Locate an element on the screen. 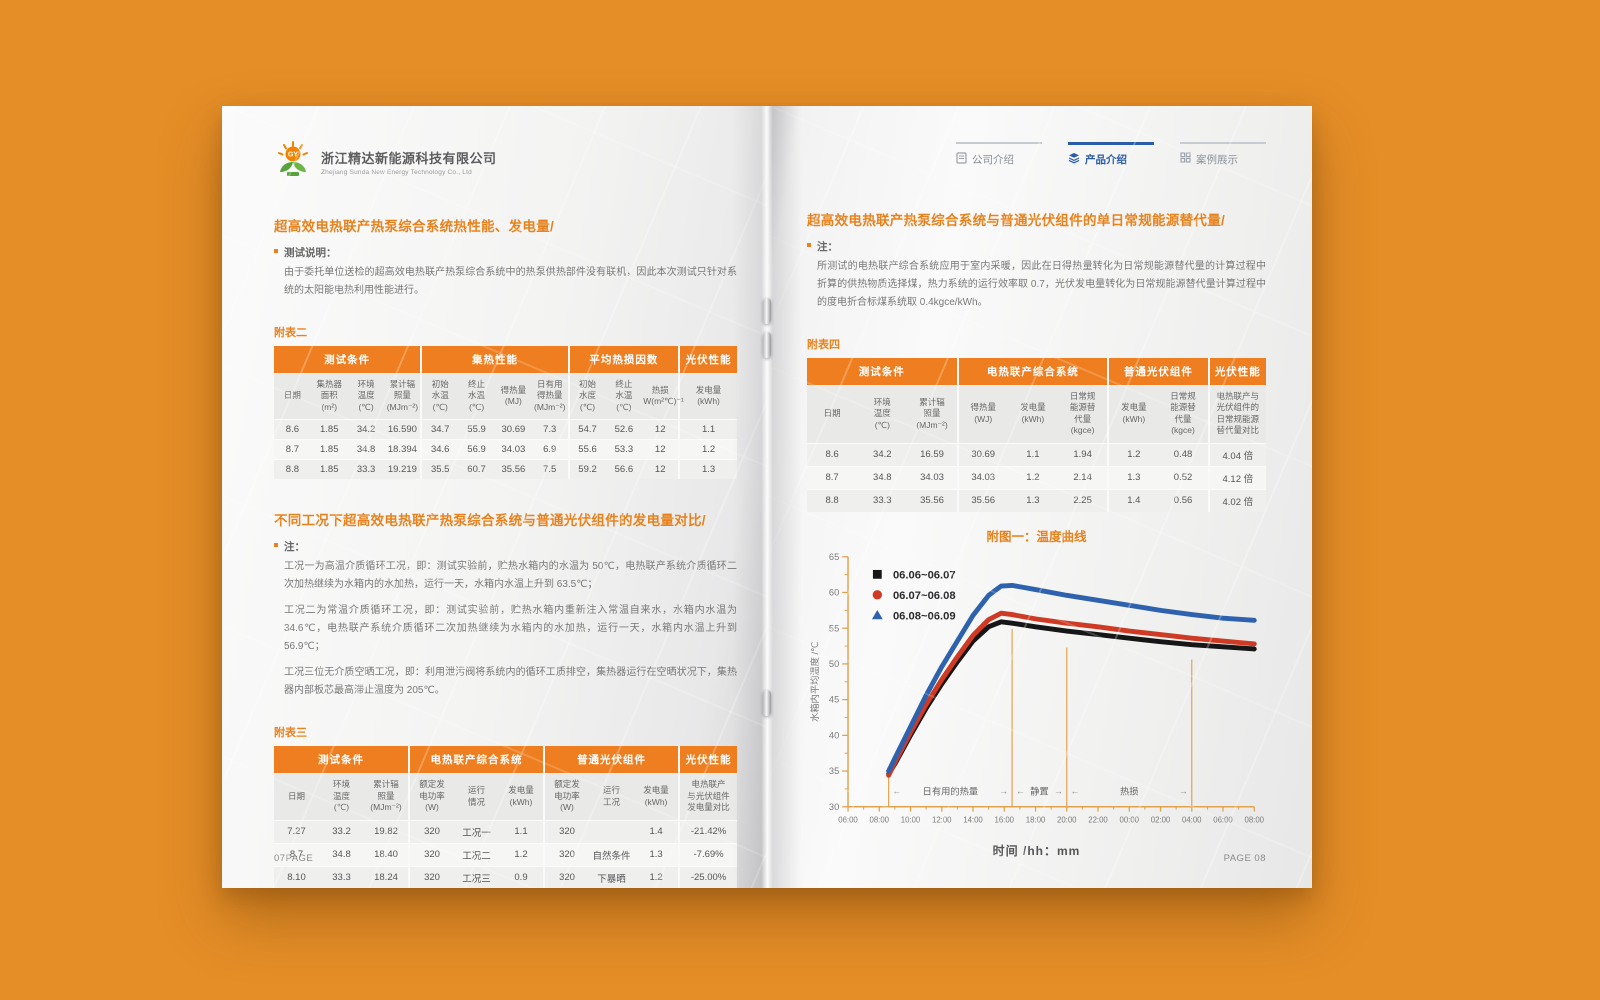 This screenshot has height=1000, width=1600. nav-tab-case-showcase: 案例展示 is located at coordinates (1223, 154).